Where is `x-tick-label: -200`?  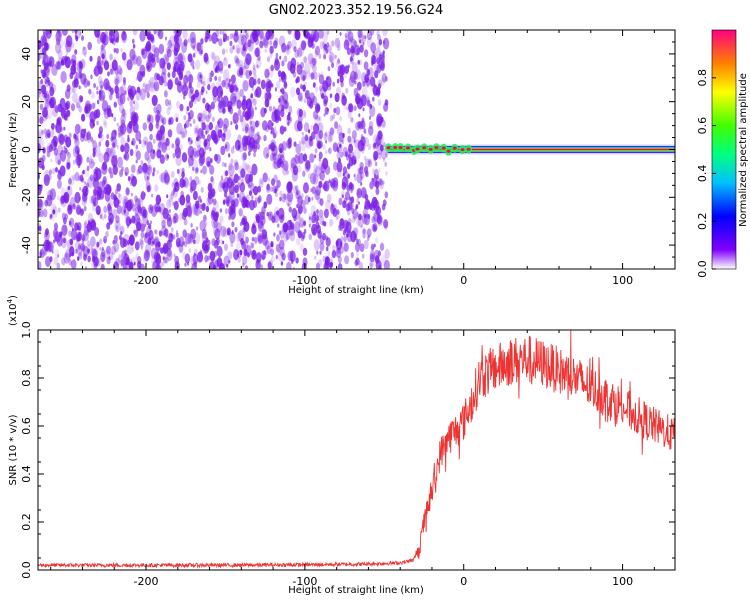 x-tick-label: -200 is located at coordinates (146, 581).